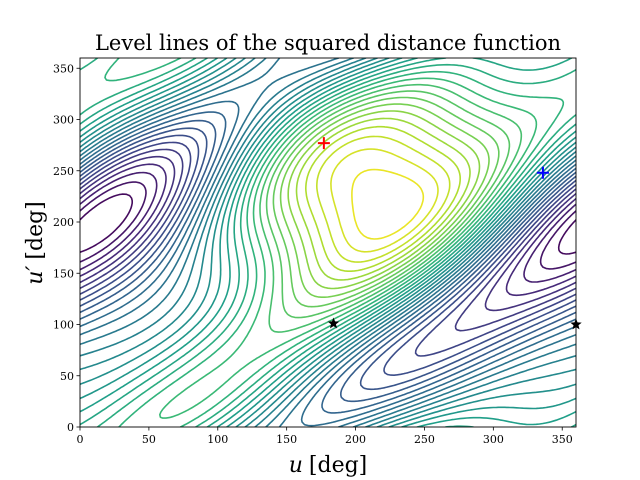  What do you see at coordinates (493, 439) in the screenshot?
I see `x-tick-label: 300` at bounding box center [493, 439].